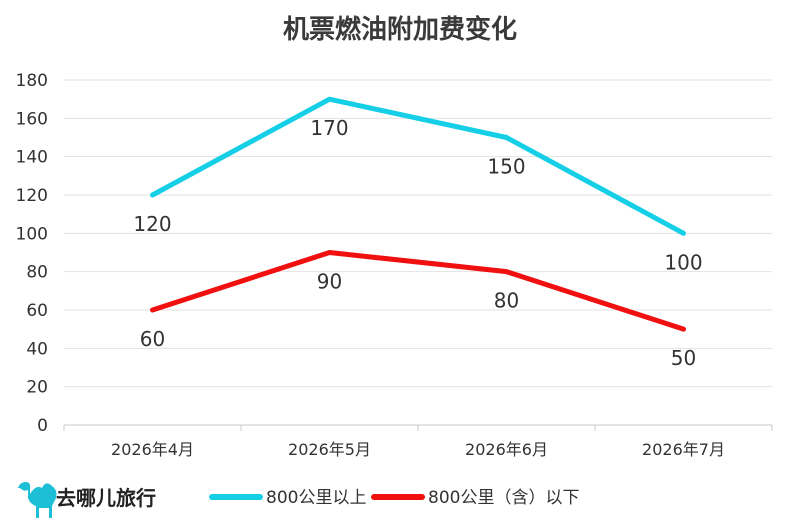 The height and width of the screenshot is (530, 801). Describe the element at coordinates (316, 498) in the screenshot. I see `legend-label-over-800km: 800公里以上` at that location.